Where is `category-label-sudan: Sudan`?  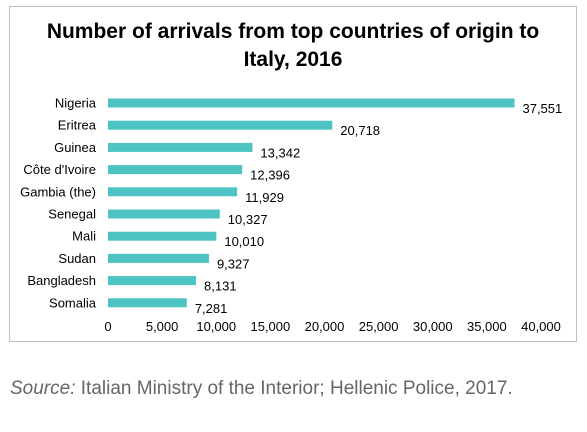
category-label-sudan: Sudan is located at coordinates (77, 258).